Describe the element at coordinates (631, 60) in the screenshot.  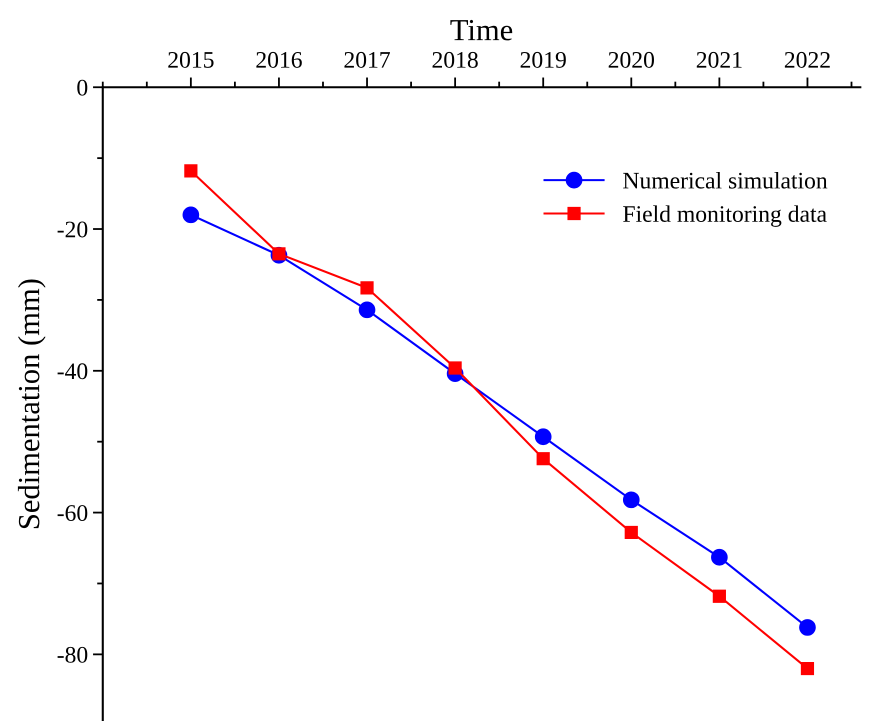
I see `x-tick-label: 2020` at that location.